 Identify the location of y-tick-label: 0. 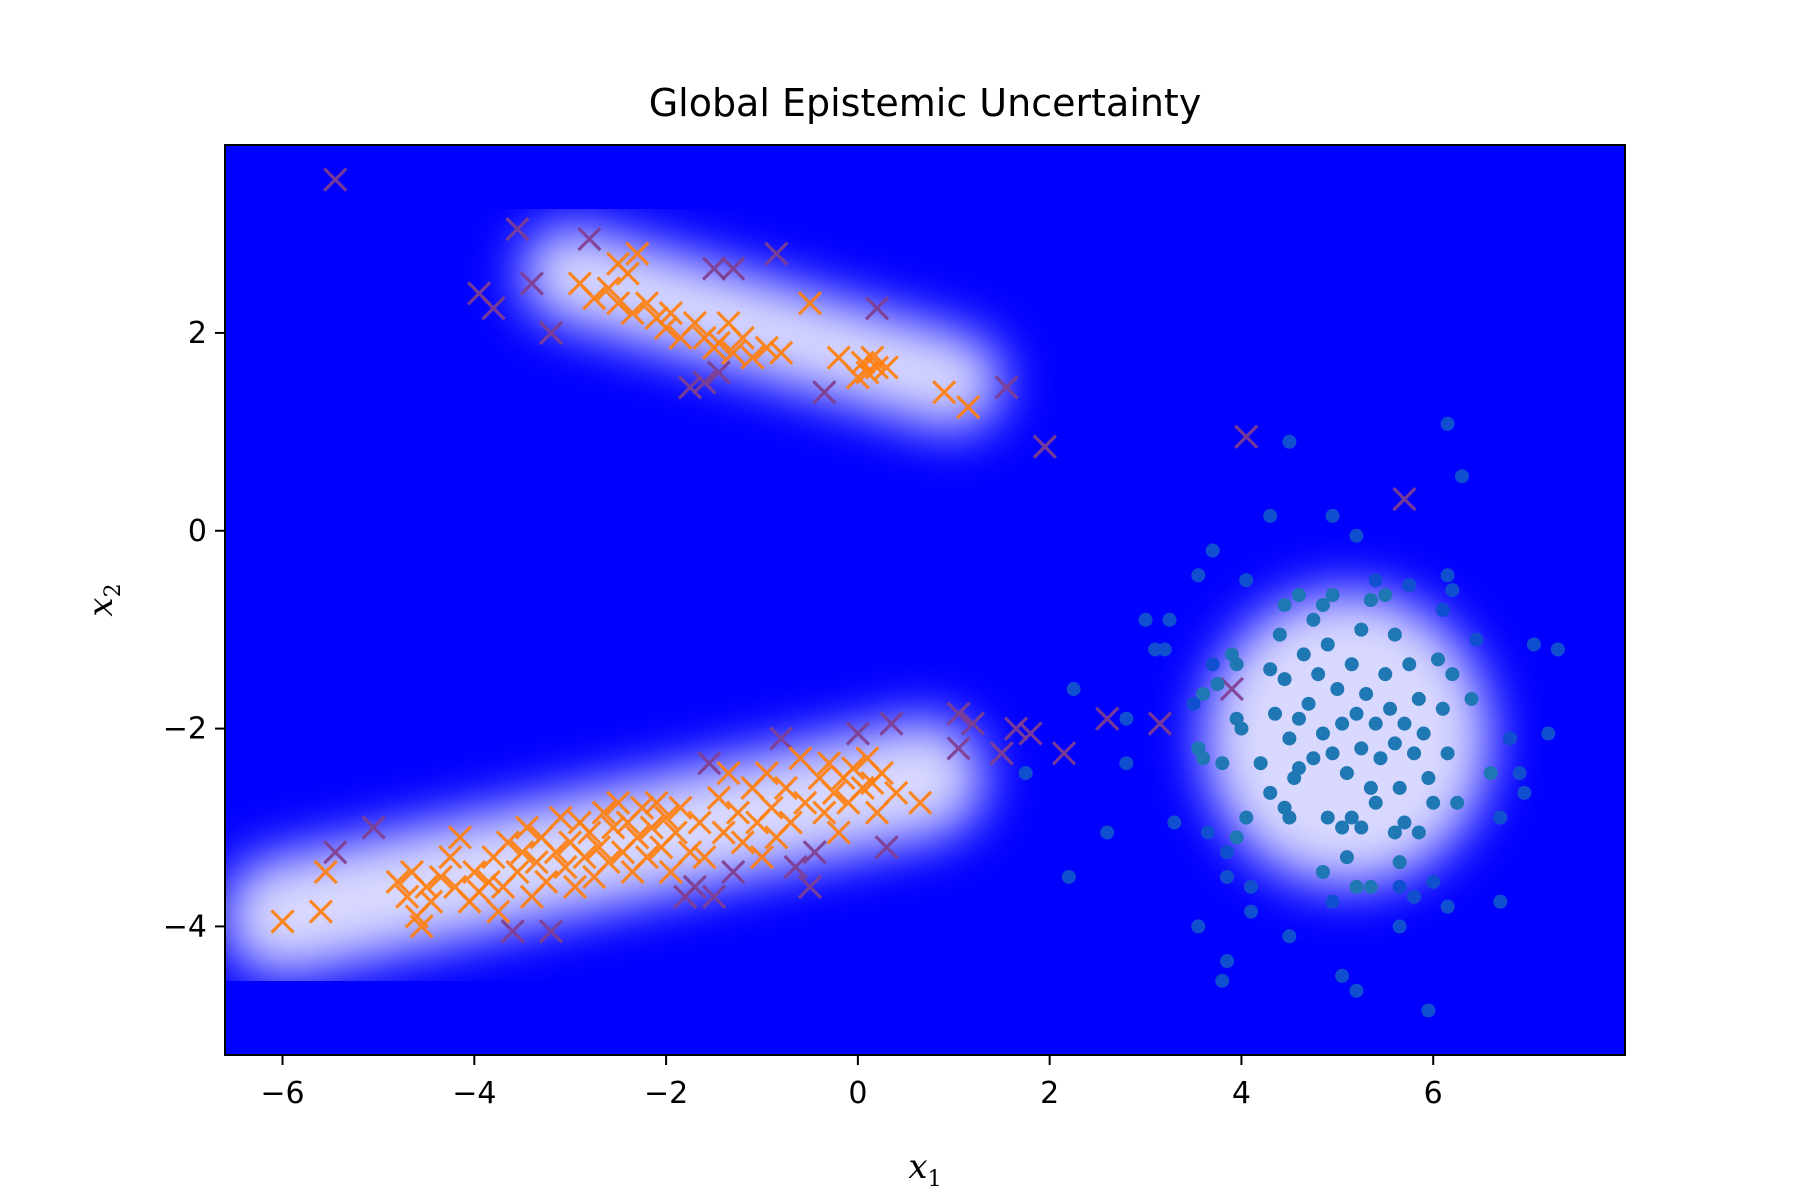
(197, 531).